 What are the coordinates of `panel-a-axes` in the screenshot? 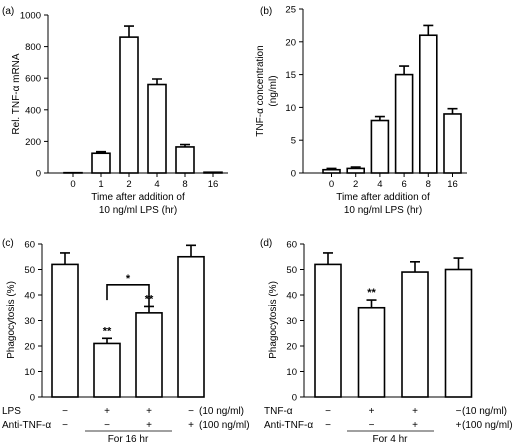 It's located at (137, 94).